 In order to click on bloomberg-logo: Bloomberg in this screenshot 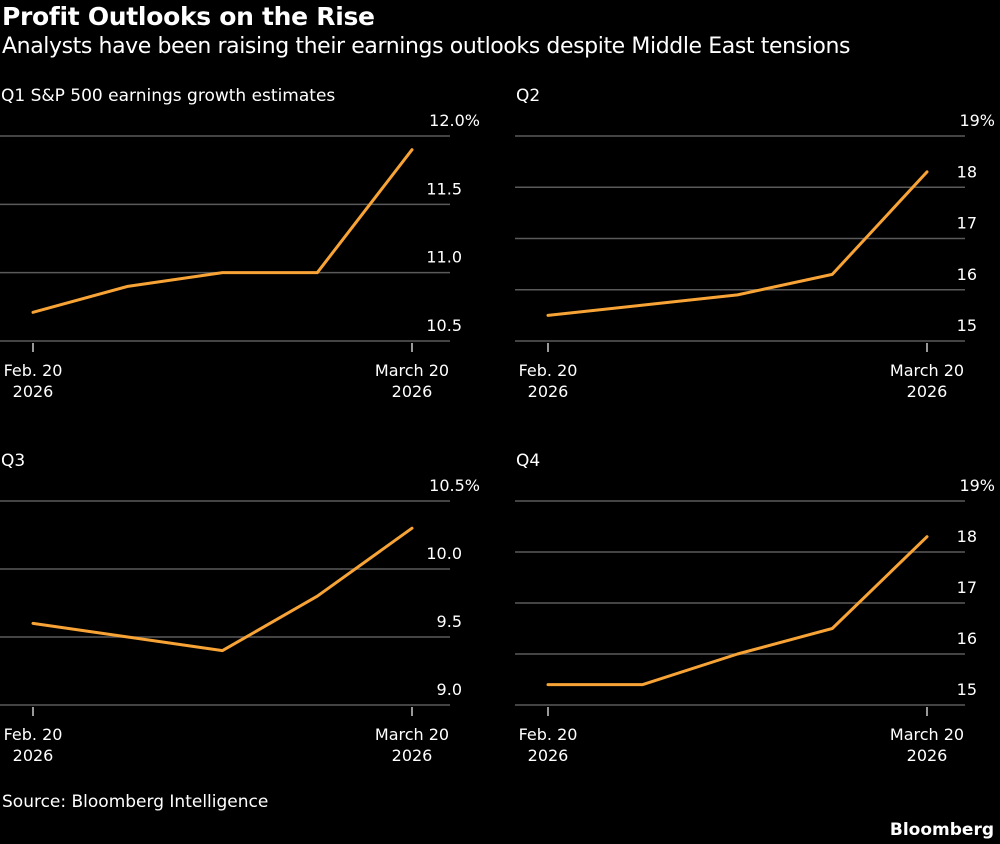, I will do `click(941, 830)`.